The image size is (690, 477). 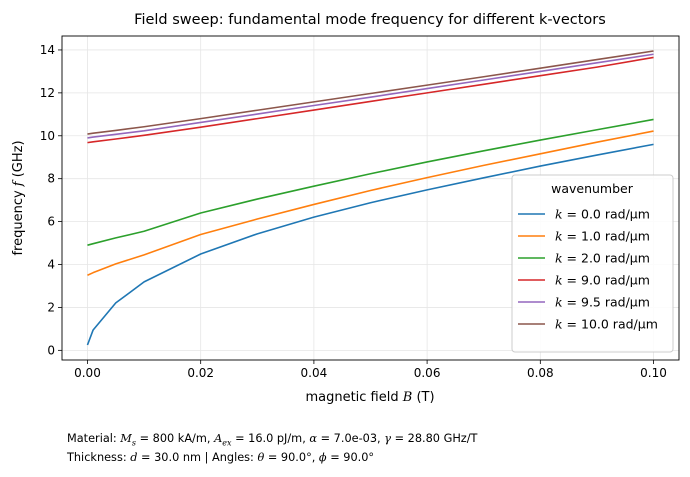 I want to click on ms-symbol: M, so click(x=126, y=438).